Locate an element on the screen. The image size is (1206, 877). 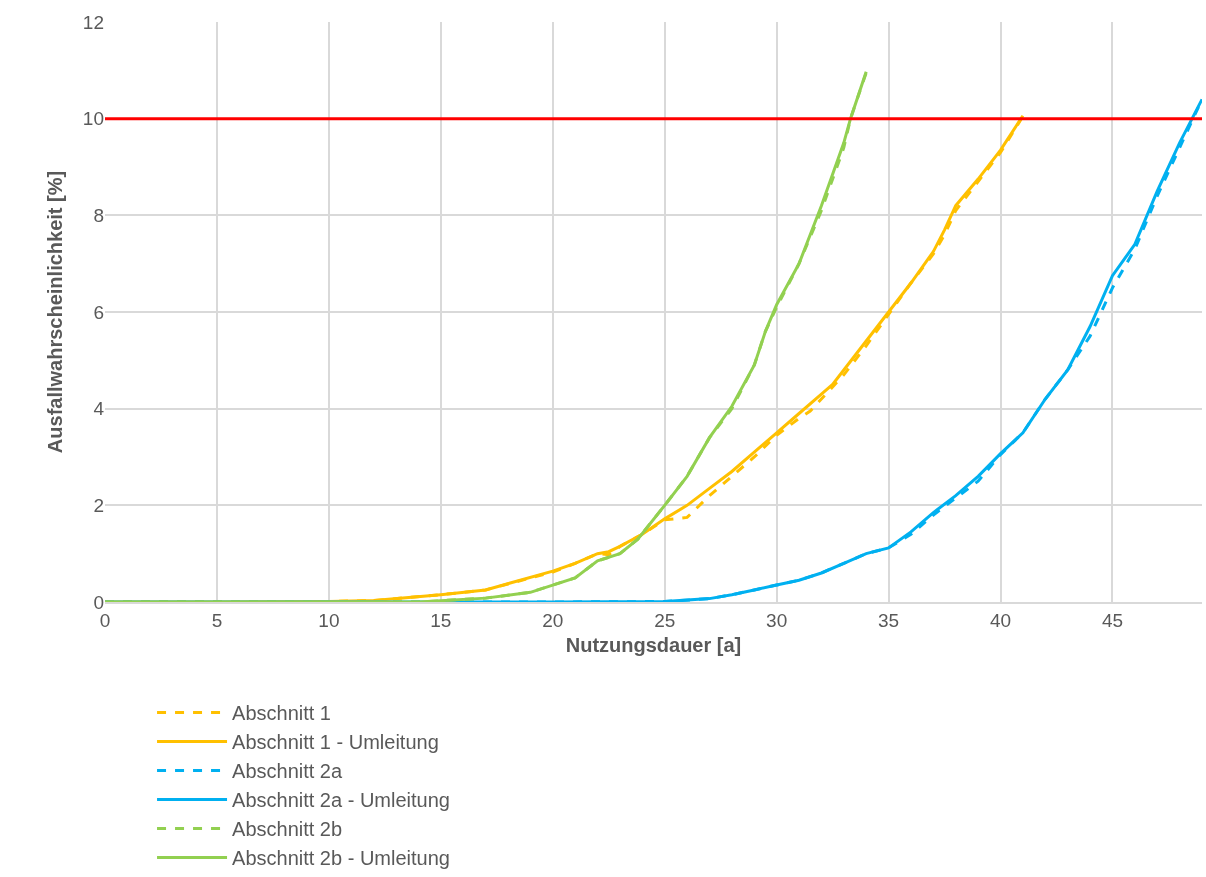
x-tick-label: 10 is located at coordinates (329, 620).